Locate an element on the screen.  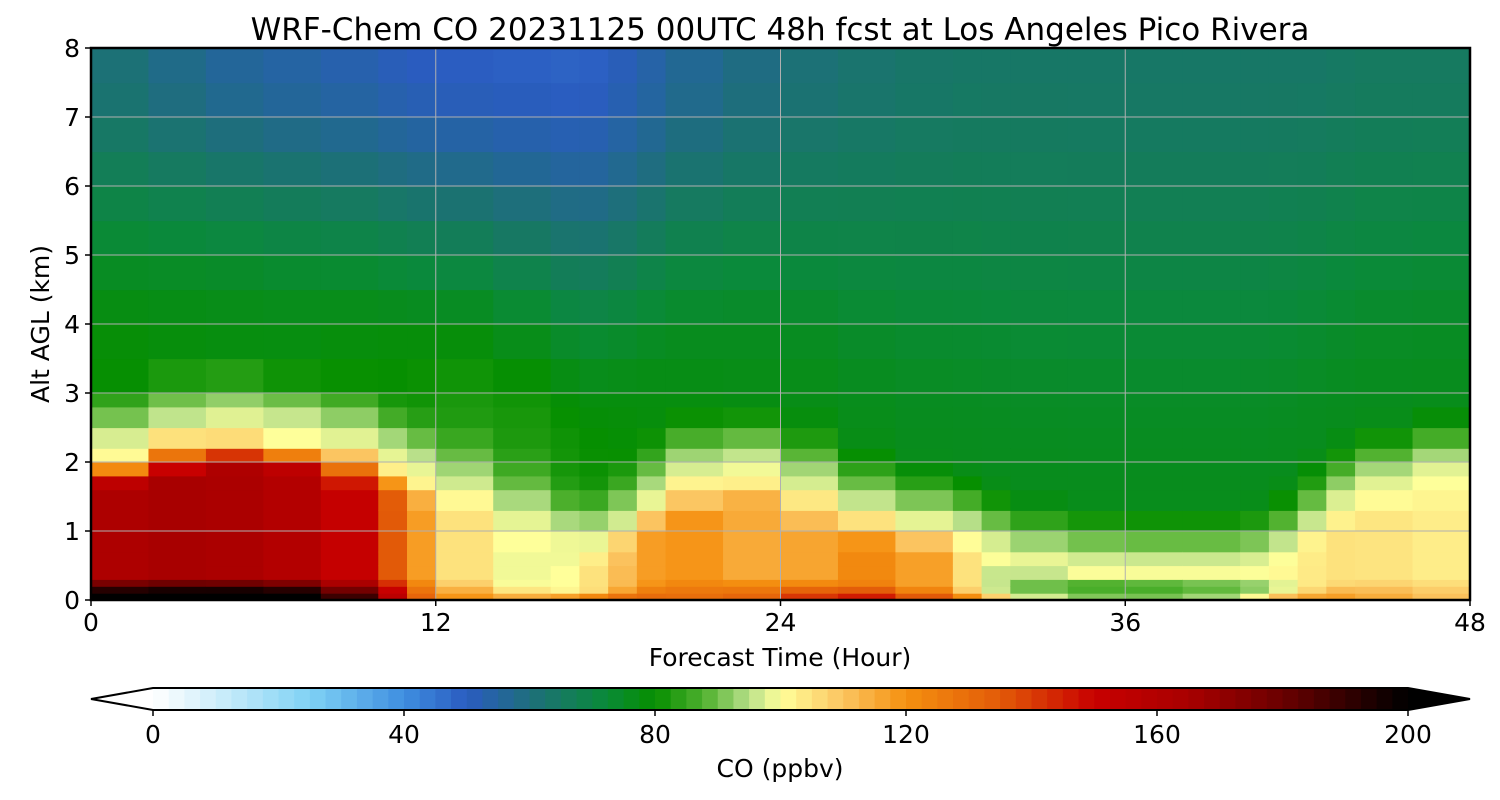
y-tick-label: 6 is located at coordinates (72, 186).